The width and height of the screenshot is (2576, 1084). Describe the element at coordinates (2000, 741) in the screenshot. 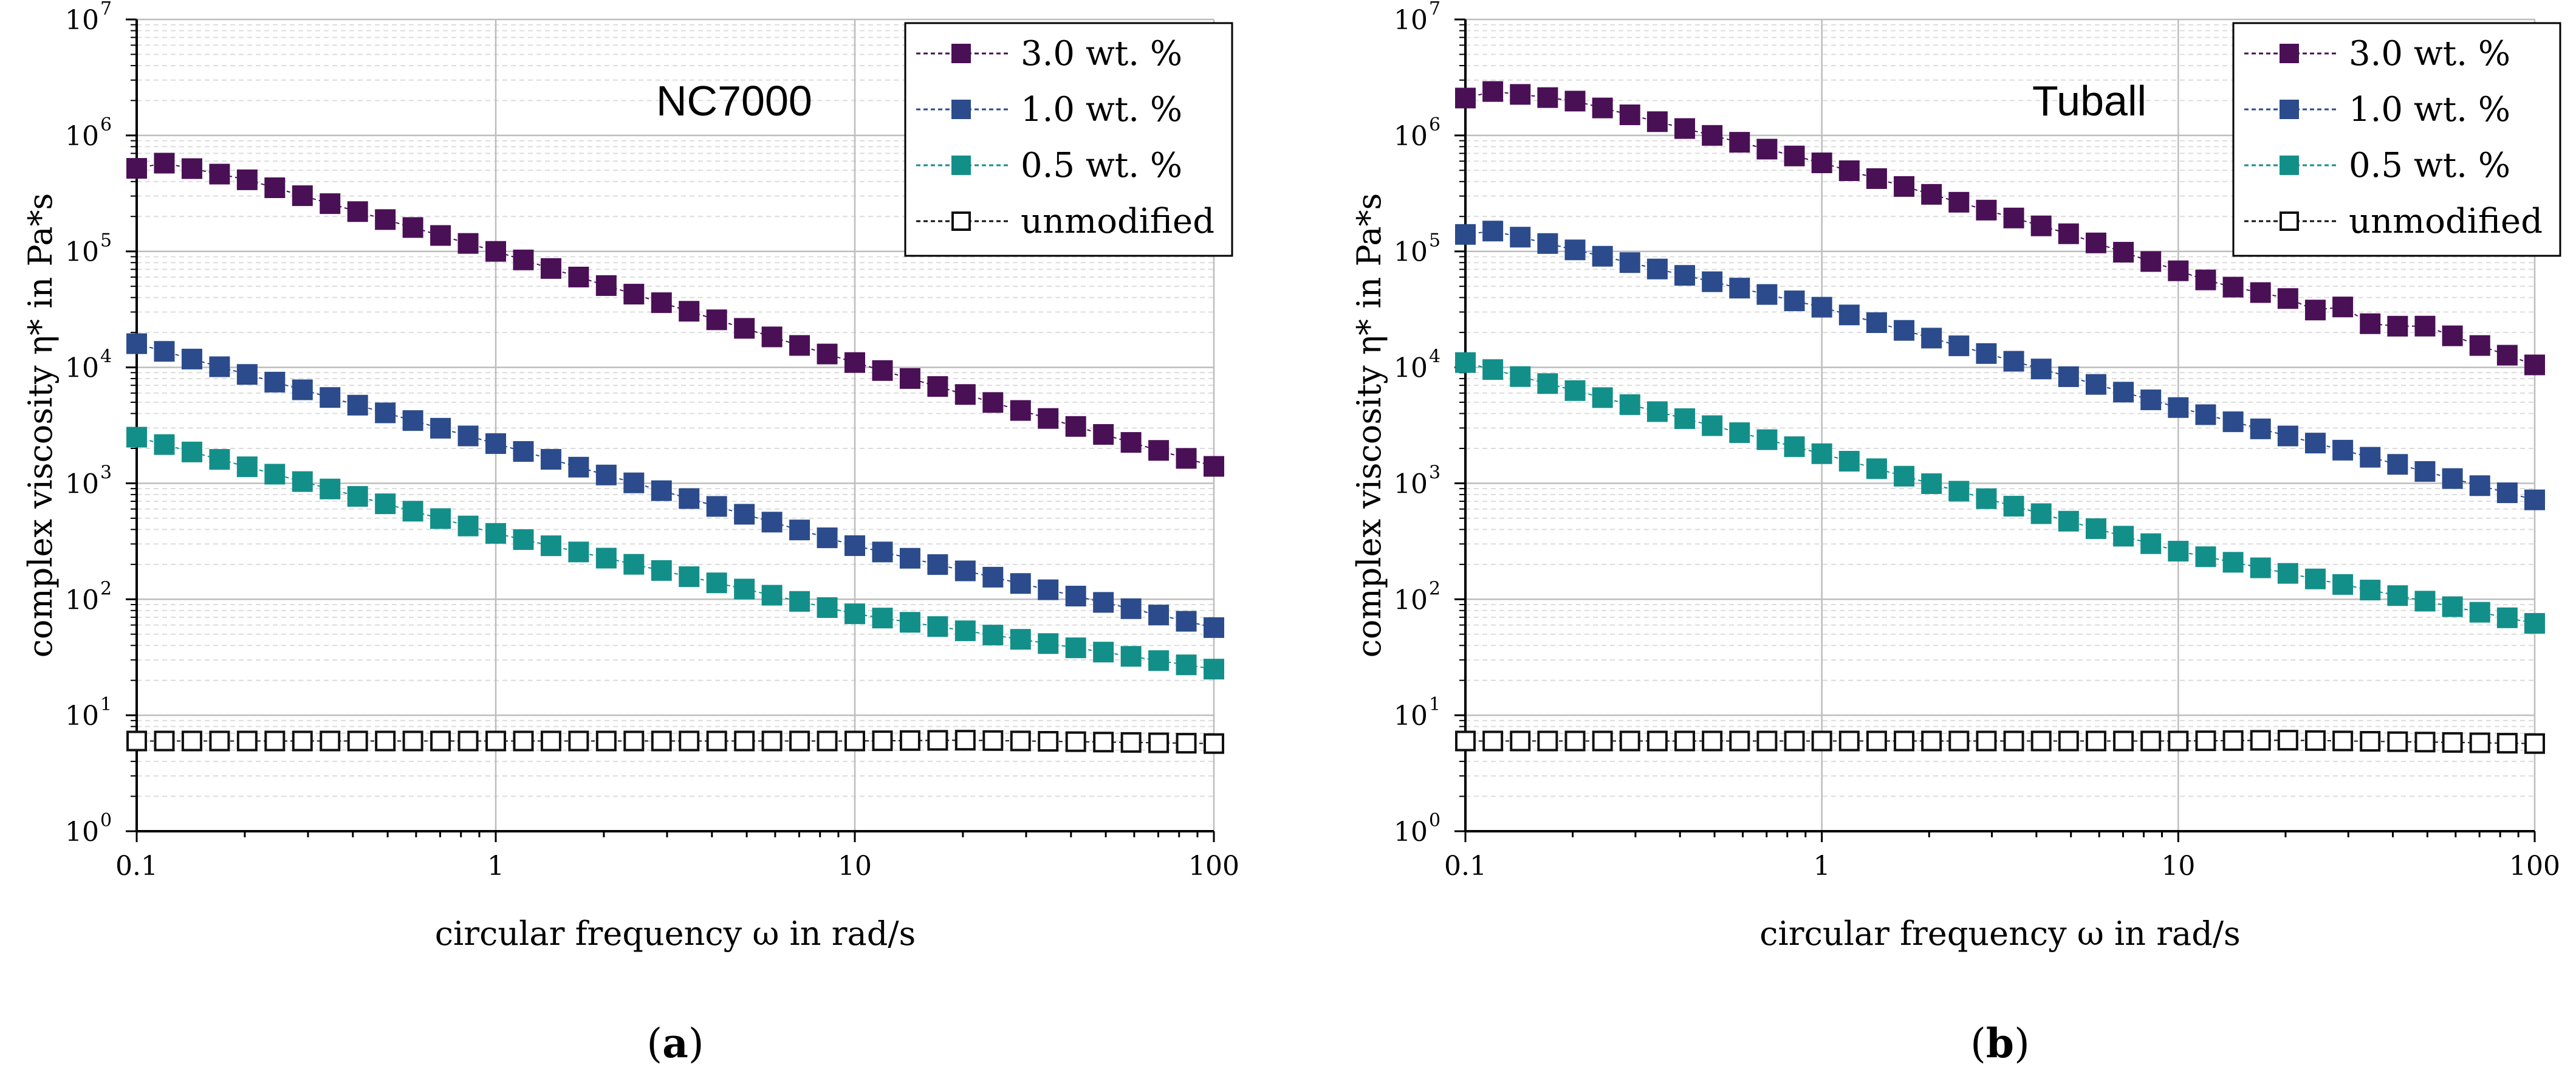

I see `series-line` at that location.